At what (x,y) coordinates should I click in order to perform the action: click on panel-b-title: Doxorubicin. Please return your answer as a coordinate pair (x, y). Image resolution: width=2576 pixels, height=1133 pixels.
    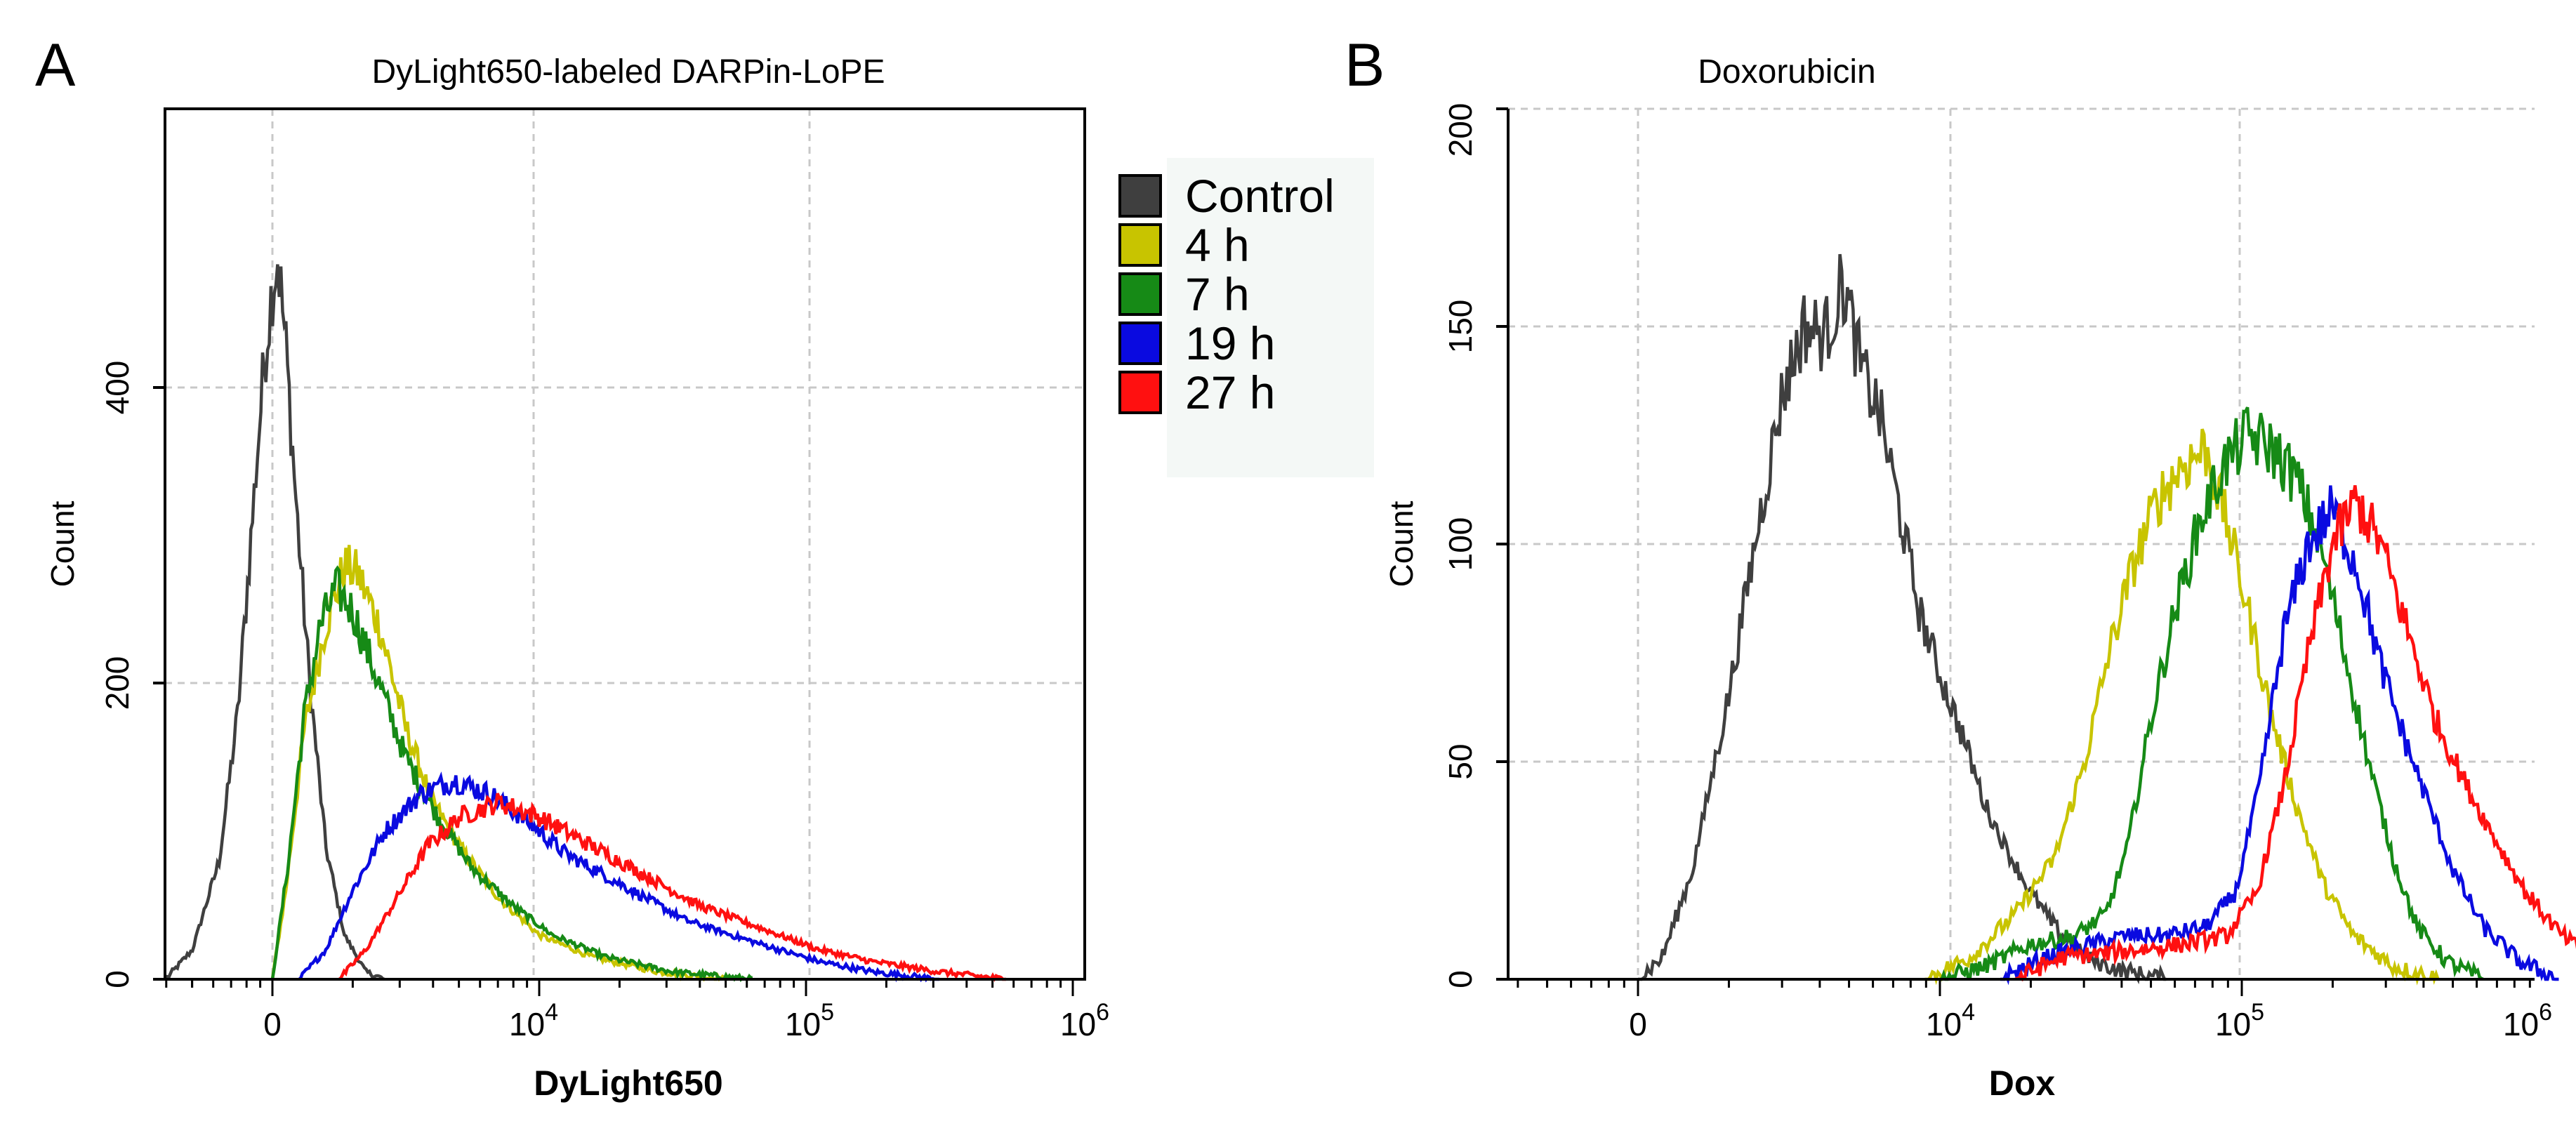
    Looking at the image, I should click on (1787, 72).